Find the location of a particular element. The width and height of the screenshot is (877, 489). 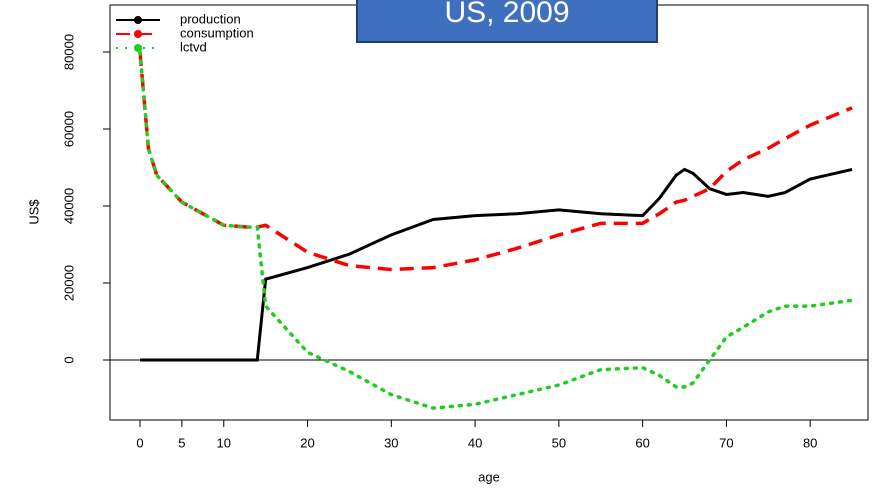

y-axis-label: US$ is located at coordinates (33, 212).